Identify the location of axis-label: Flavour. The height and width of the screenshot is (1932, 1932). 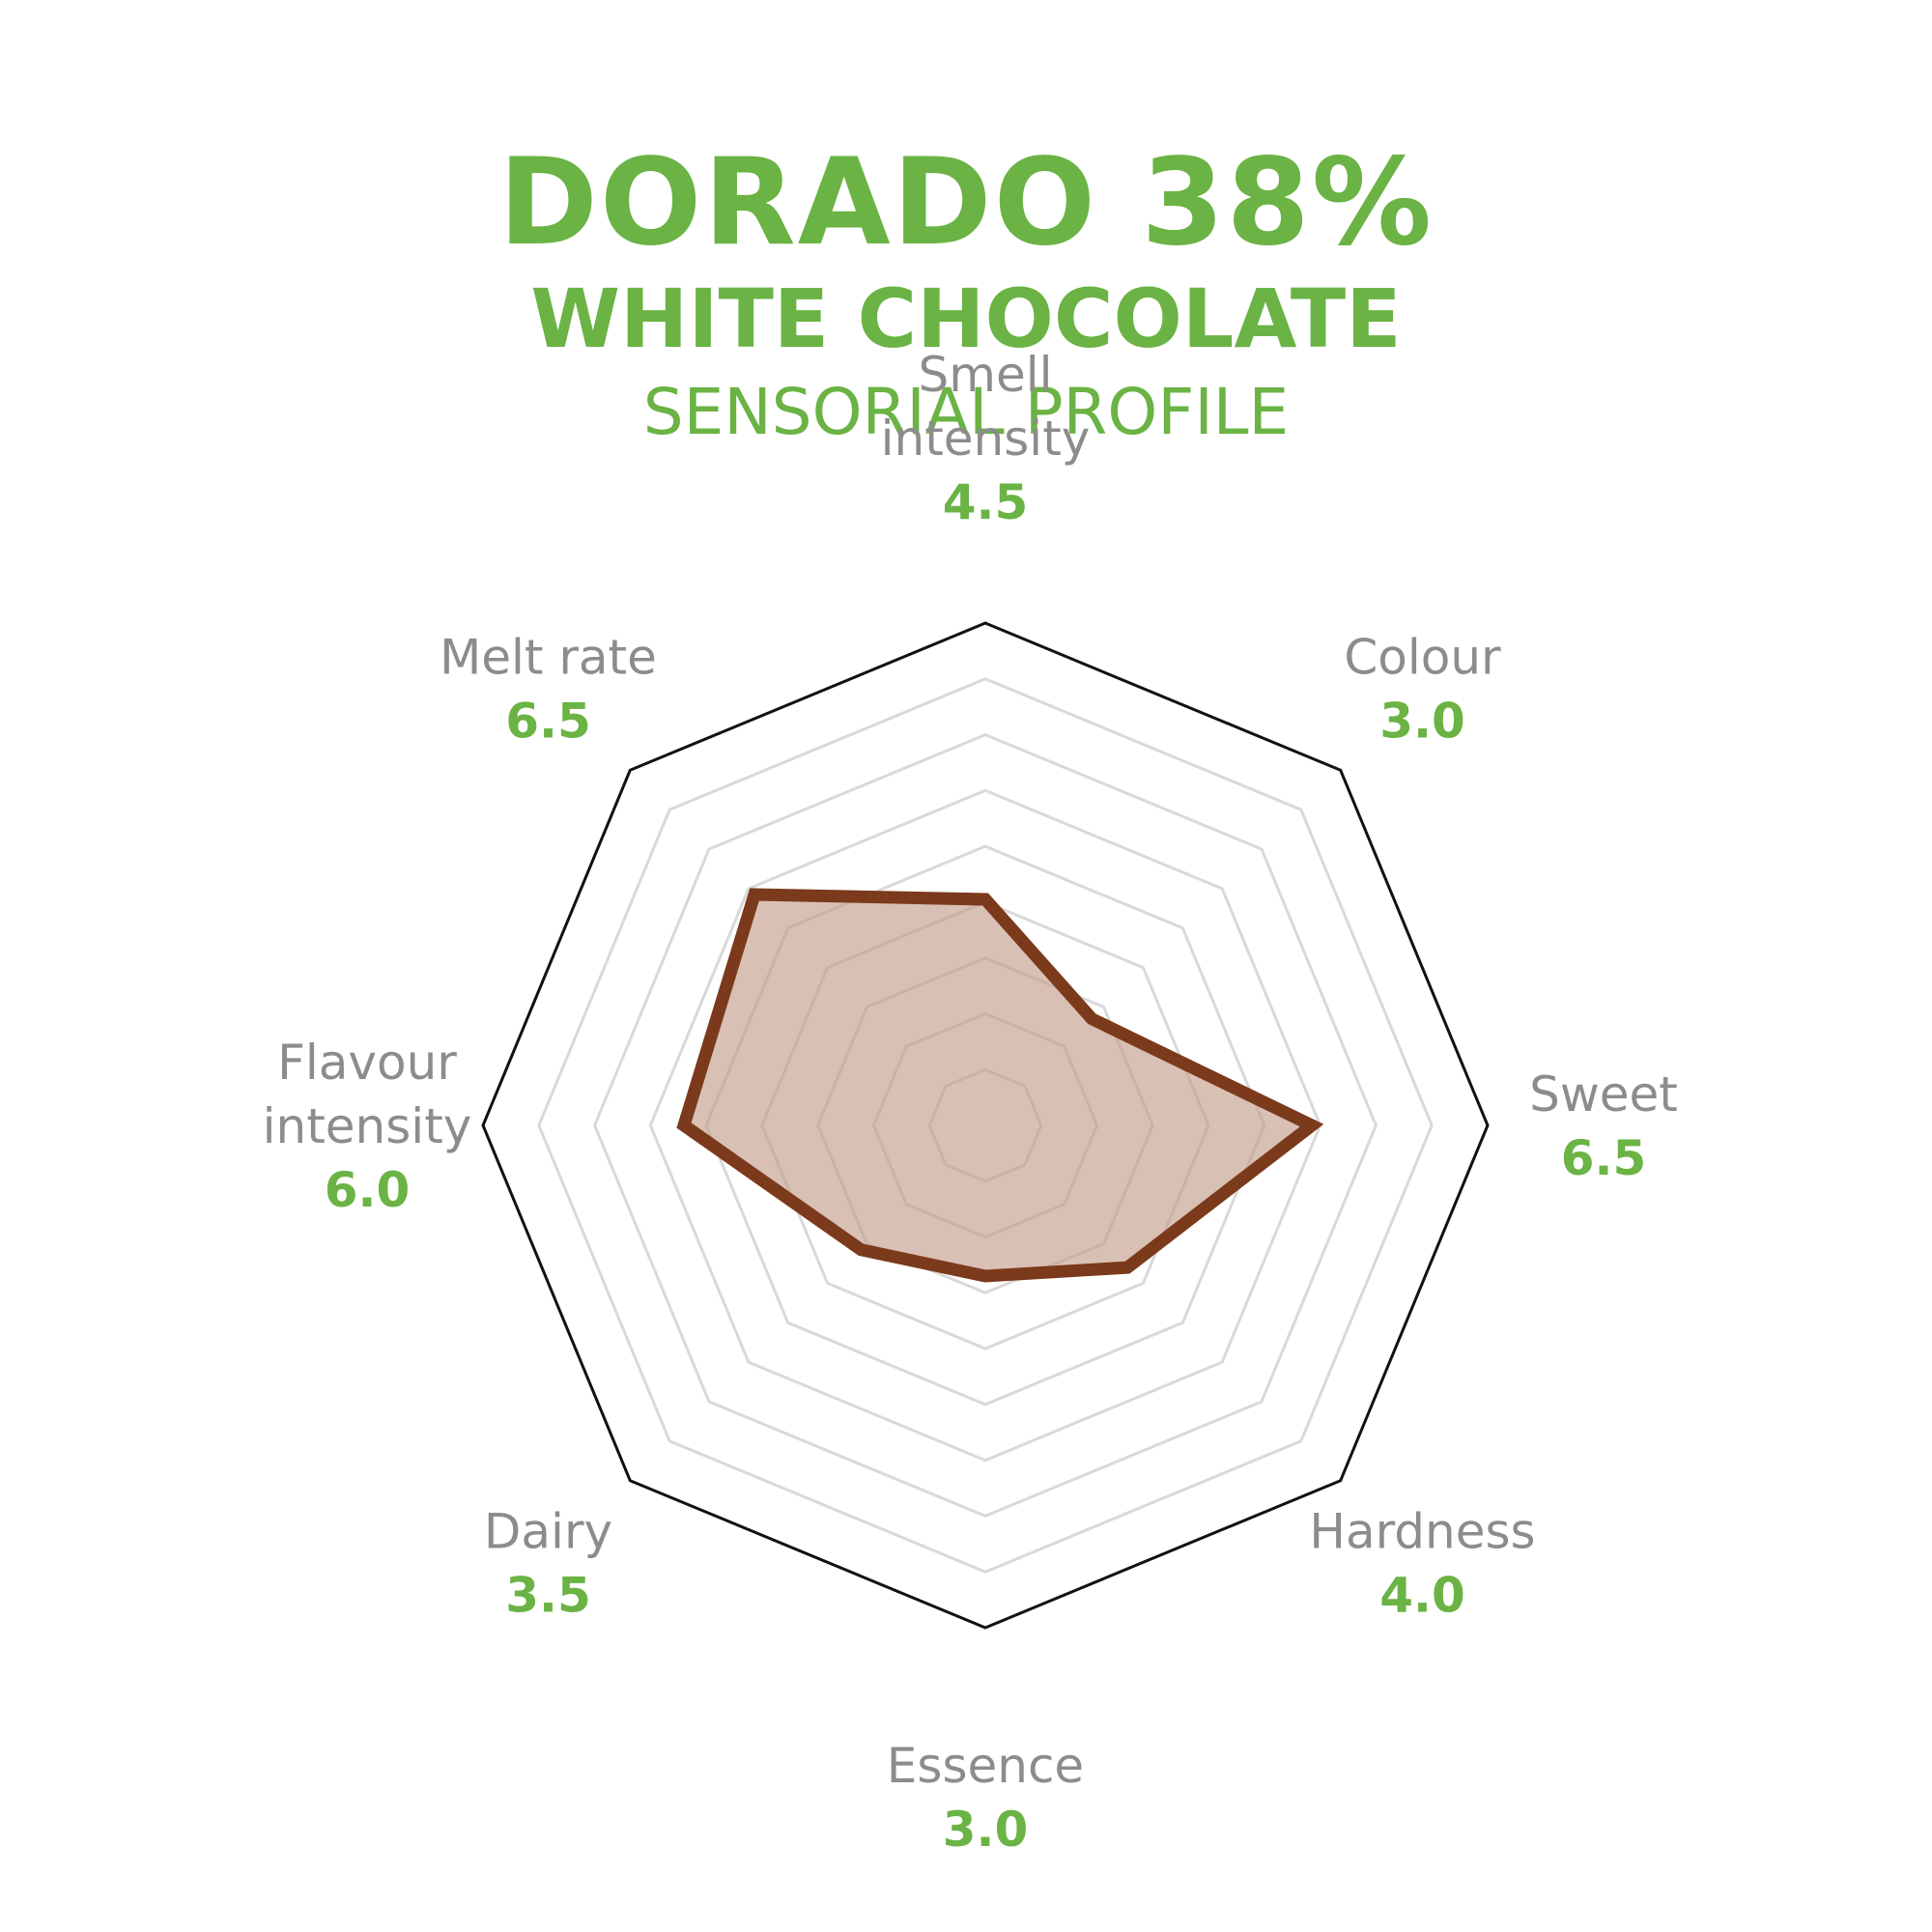
(367, 1063).